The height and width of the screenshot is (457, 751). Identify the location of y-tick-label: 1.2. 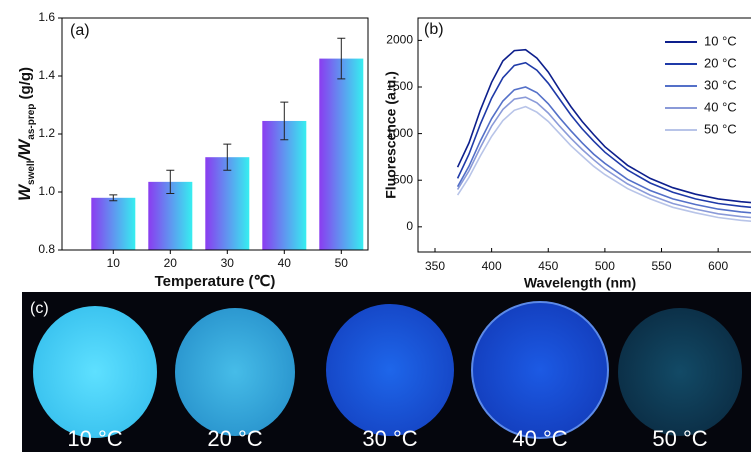
(46, 133).